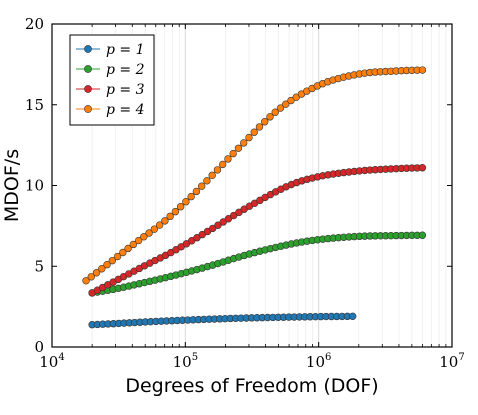 The image size is (478, 415). What do you see at coordinates (34, 24) in the screenshot?
I see `y-tick-label: 20` at bounding box center [34, 24].